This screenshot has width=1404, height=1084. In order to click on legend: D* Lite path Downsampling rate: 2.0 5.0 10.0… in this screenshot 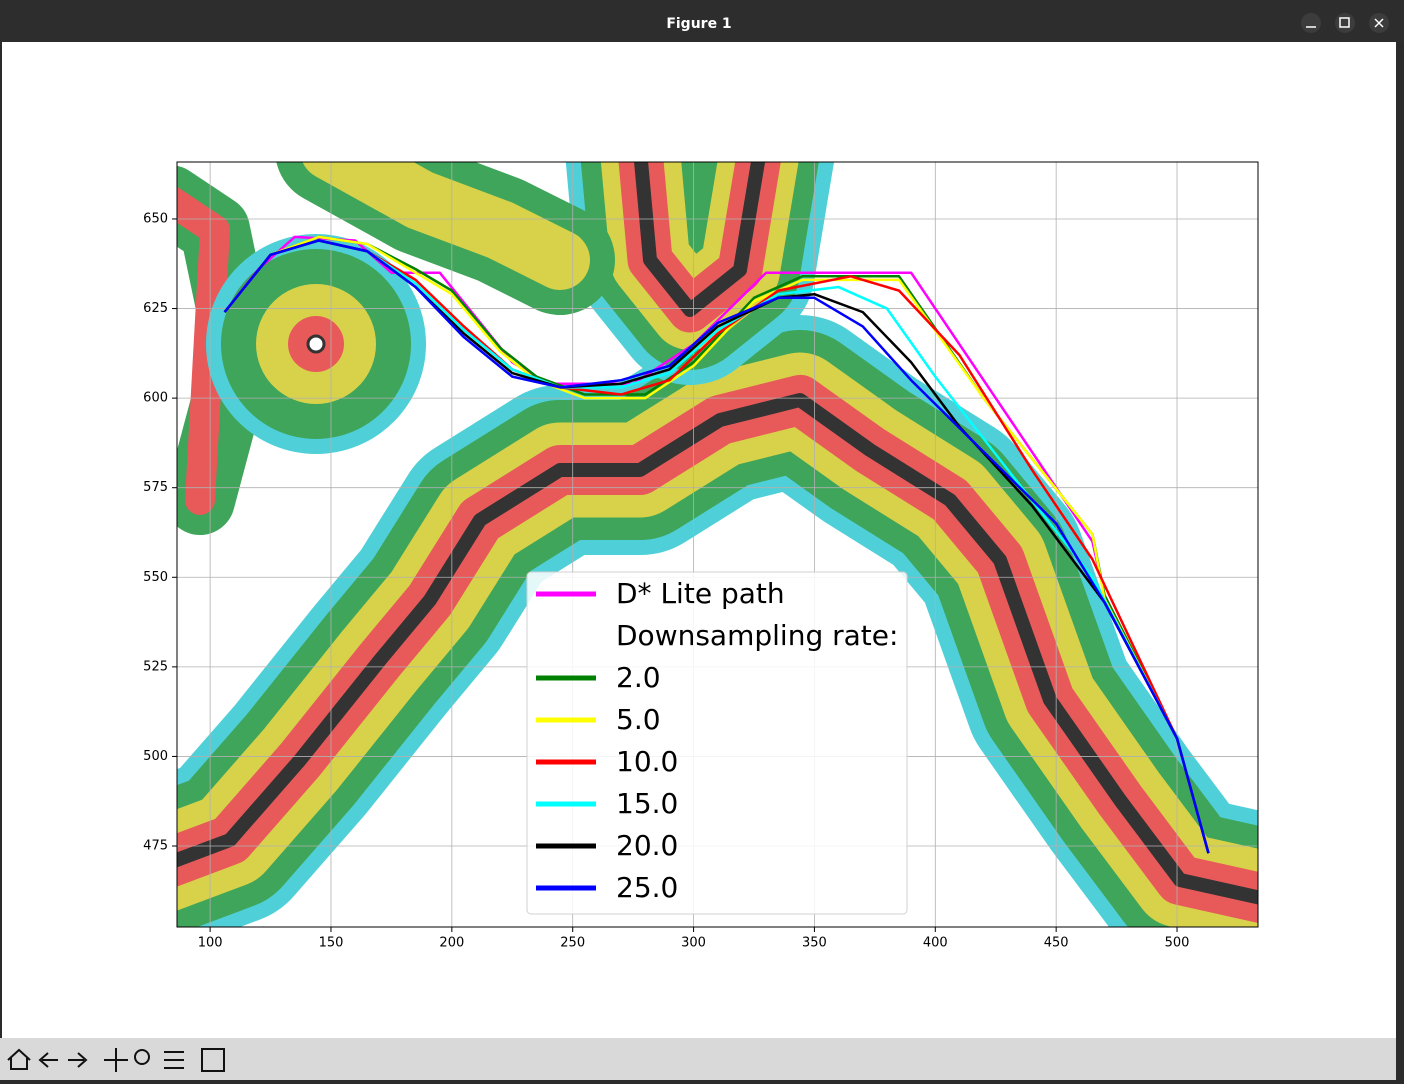, I will do `click(717, 743)`.